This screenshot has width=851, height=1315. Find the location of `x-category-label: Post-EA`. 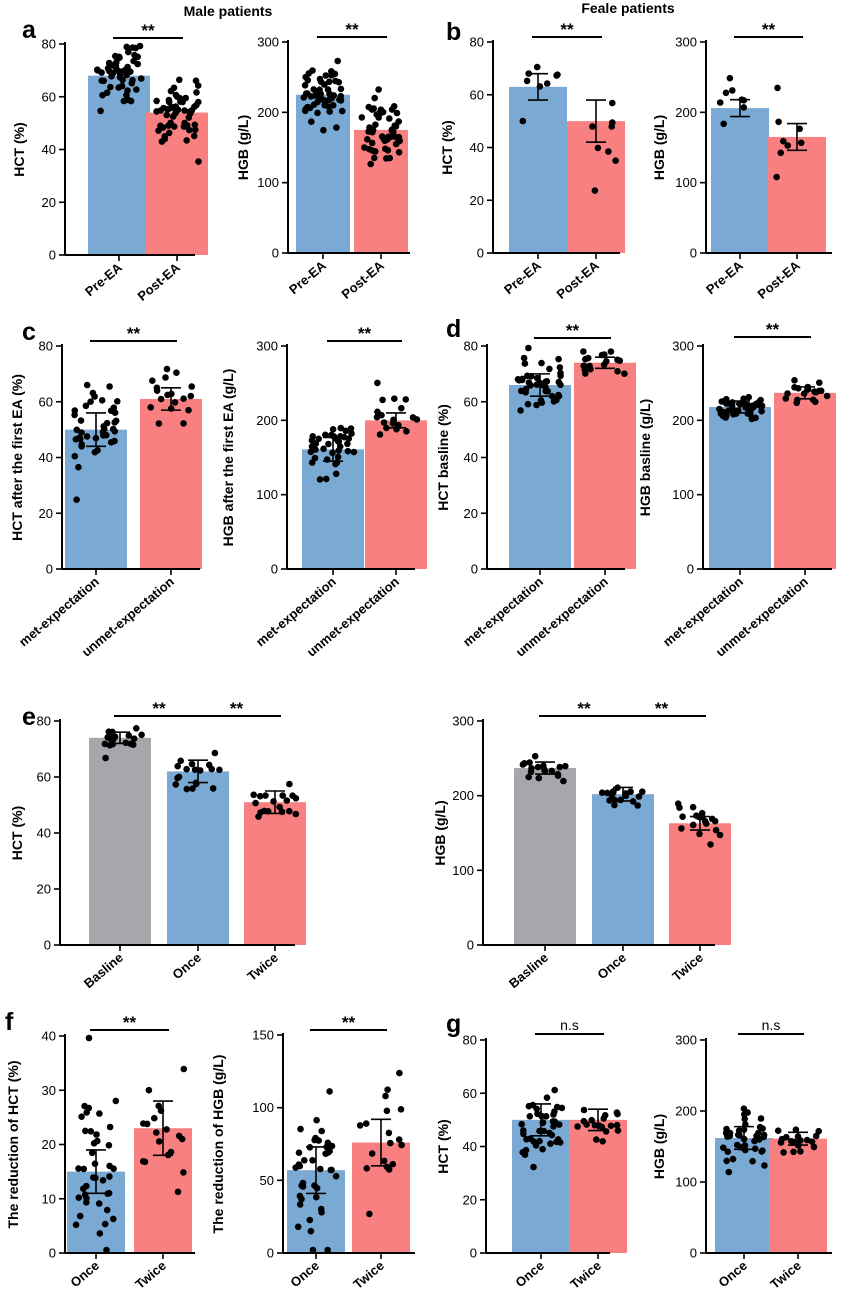

x-category-label: Post-EA is located at coordinates (578, 279).